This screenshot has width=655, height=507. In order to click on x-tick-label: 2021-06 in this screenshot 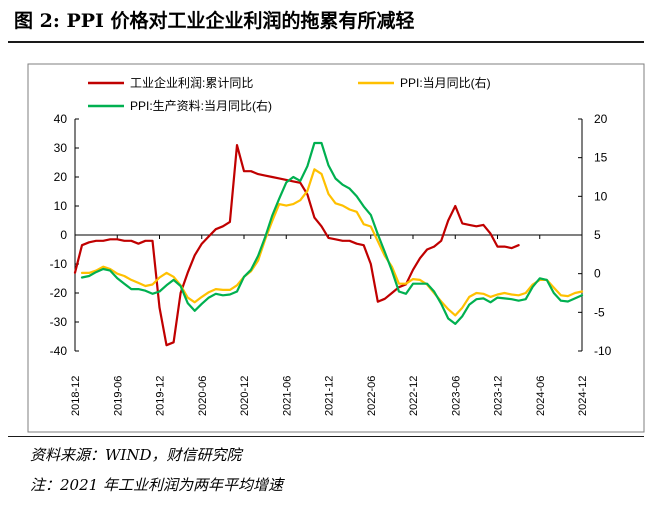, I will do `click(287, 396)`.